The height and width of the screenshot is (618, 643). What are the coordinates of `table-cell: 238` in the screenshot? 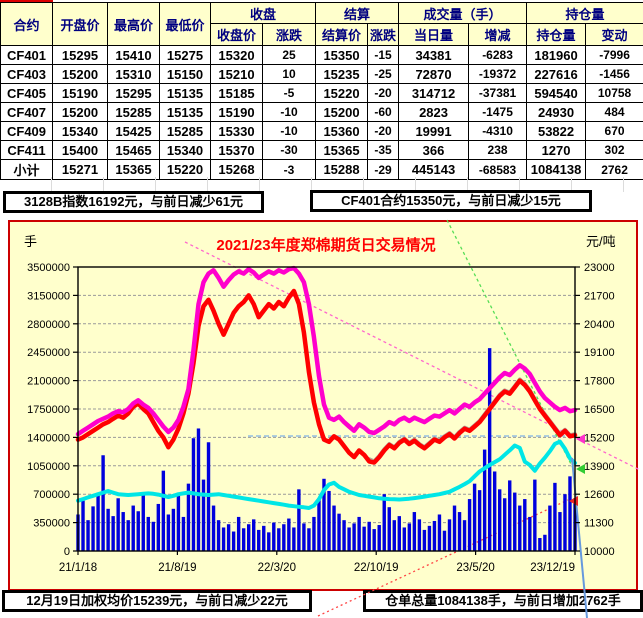 It's located at (498, 150).